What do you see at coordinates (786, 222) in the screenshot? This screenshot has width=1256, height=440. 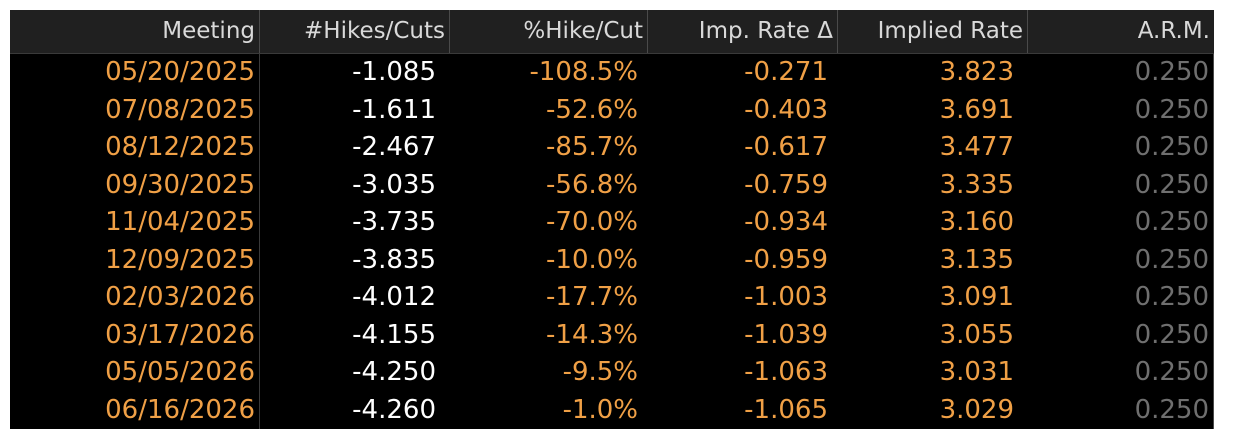 I see `imp-rate-delta-cell: -0.934` at bounding box center [786, 222].